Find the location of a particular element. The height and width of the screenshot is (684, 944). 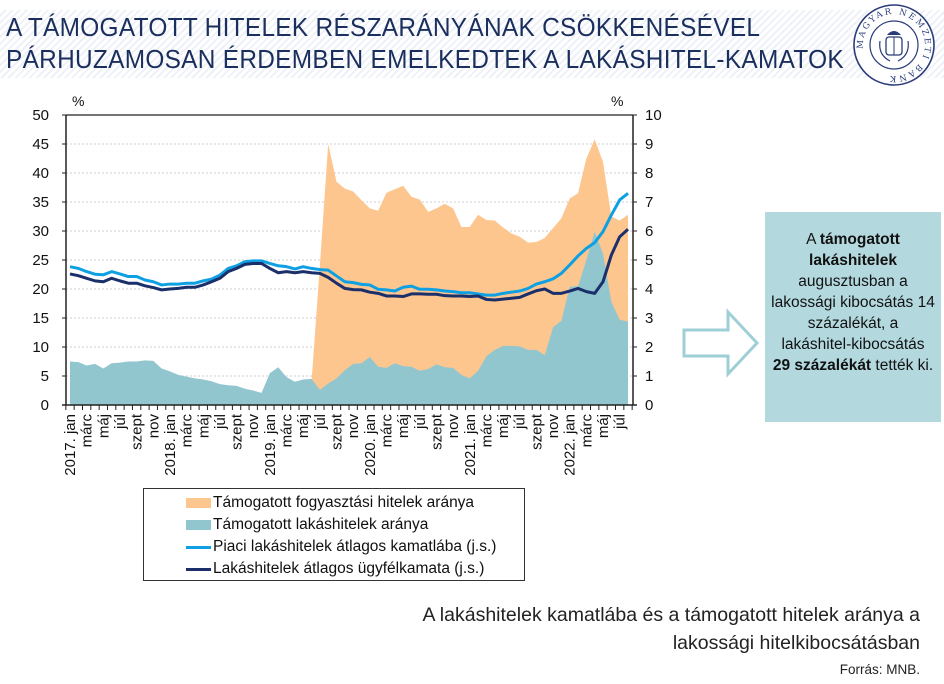

note-text: tették ki. is located at coordinates (902, 365).